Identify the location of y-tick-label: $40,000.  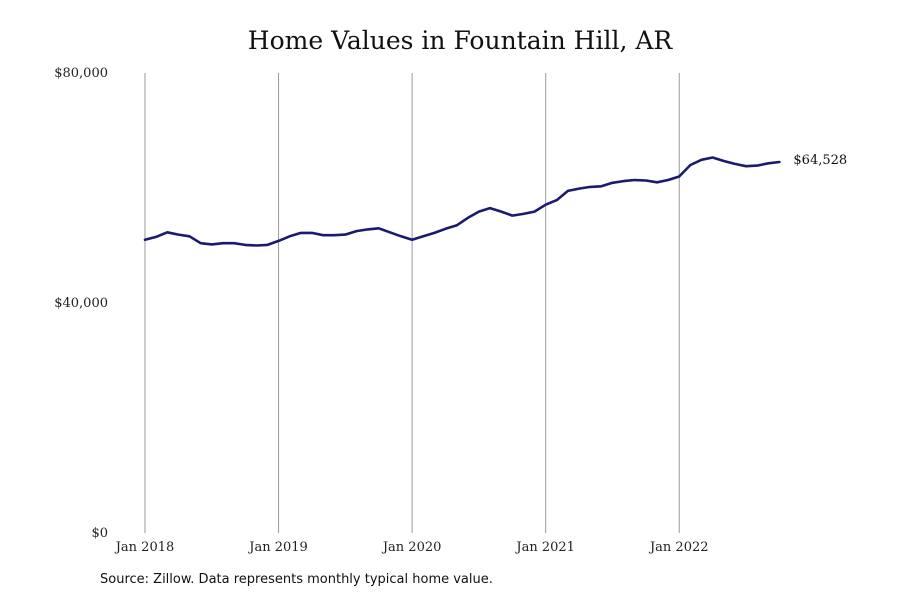
(81, 303).